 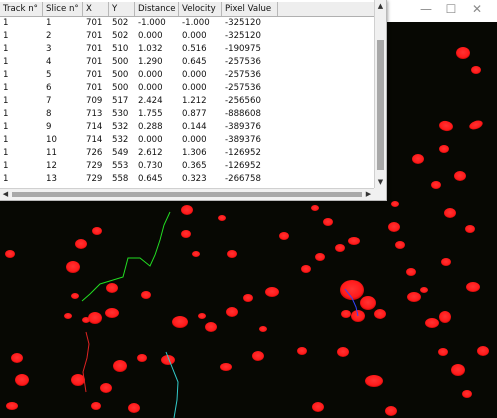 I want to click on table-row: 1 1 701 502 -1.000 -1.000 -325120, so click(x=187, y=23).